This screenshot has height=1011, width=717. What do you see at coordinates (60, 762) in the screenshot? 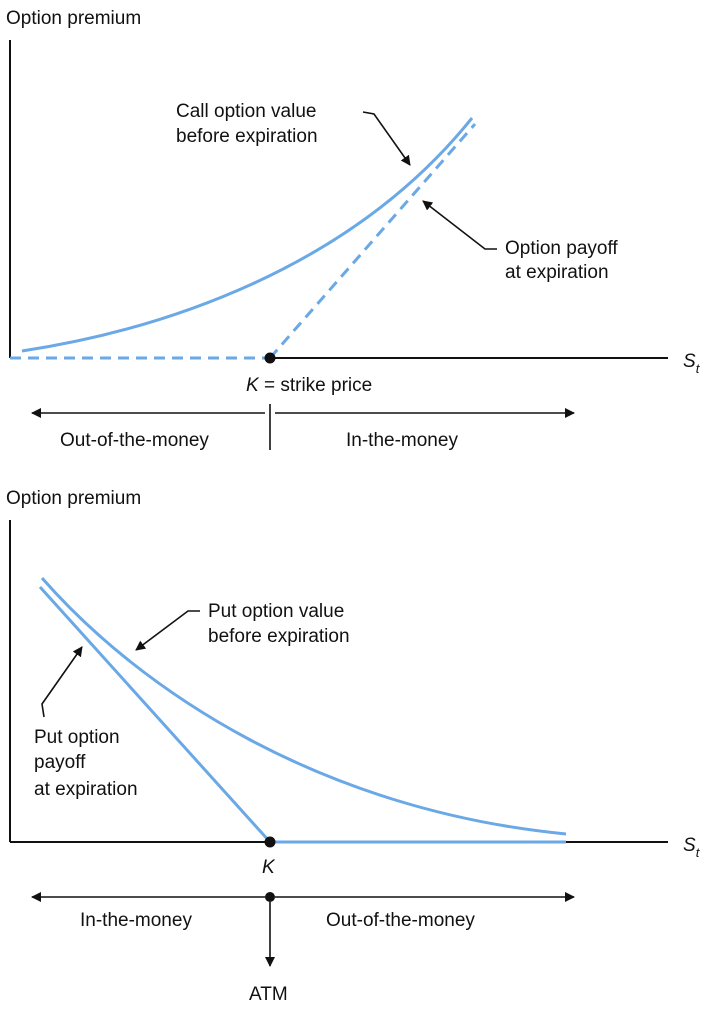
I see `put-payoff-label-2: payoff` at bounding box center [60, 762].